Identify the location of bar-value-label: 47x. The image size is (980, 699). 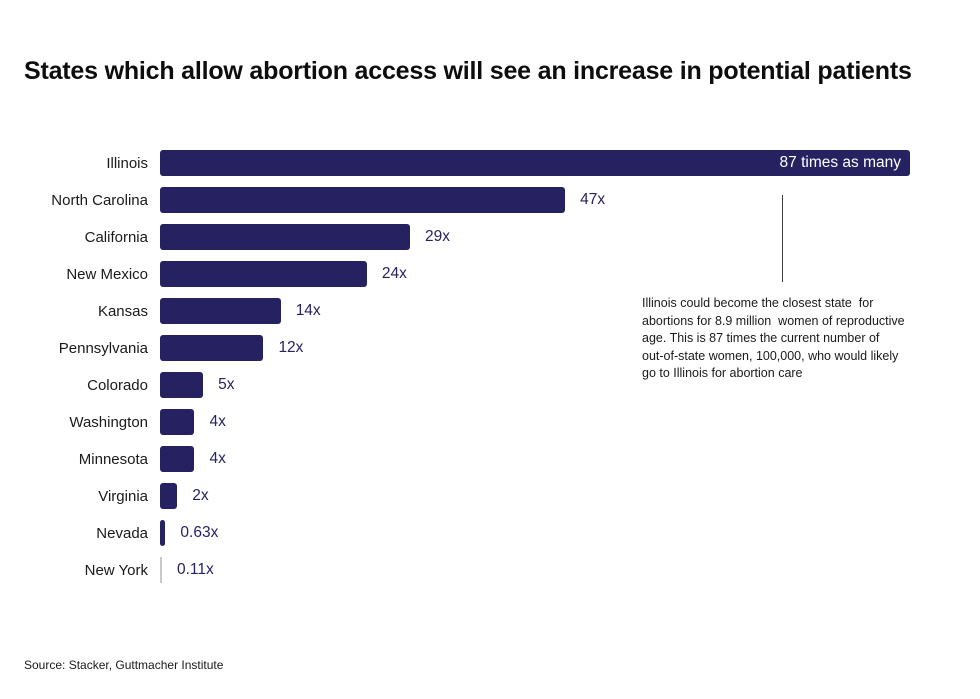
(593, 199).